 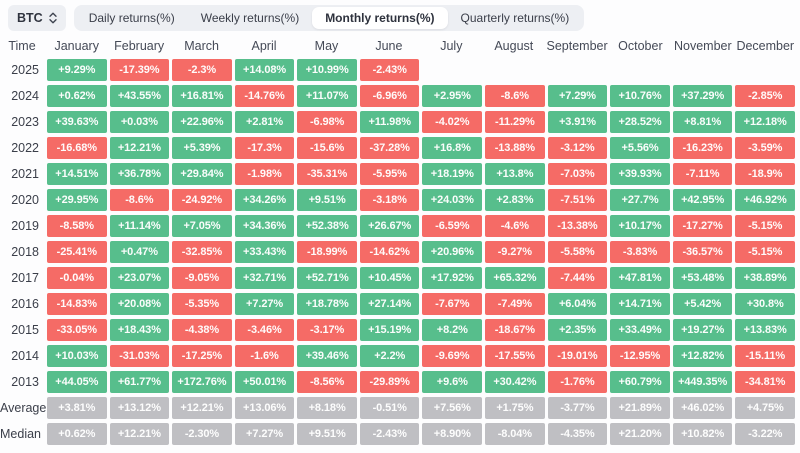 I want to click on row-label-2014: 2014, so click(x=25, y=356).